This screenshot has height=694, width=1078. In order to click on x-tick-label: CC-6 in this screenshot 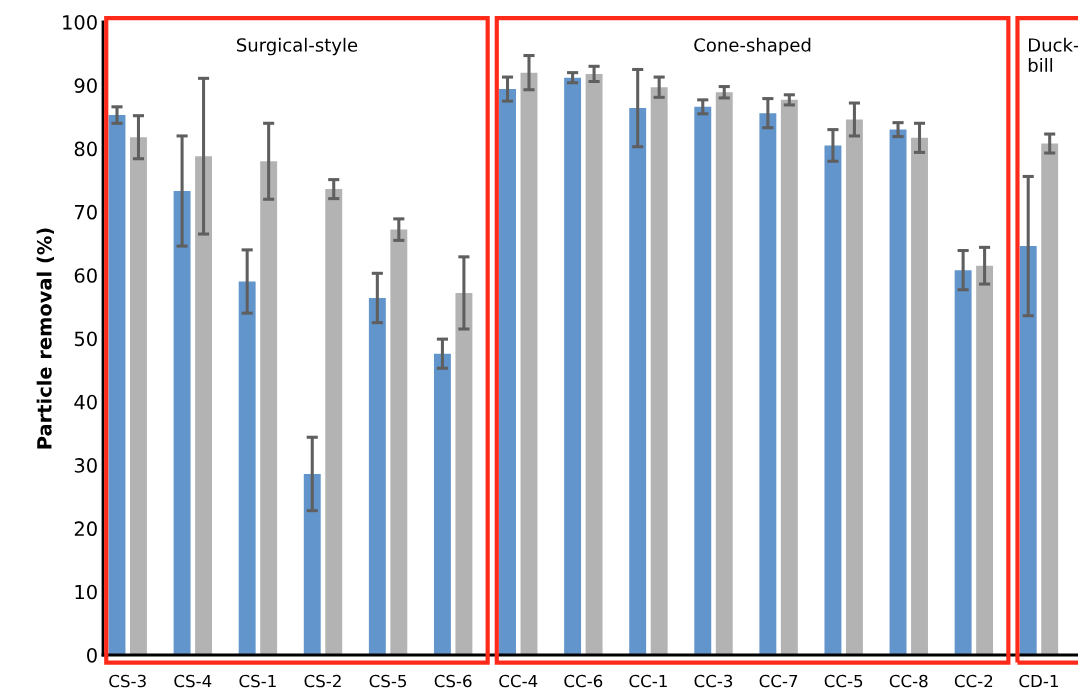, I will do `click(583, 681)`.